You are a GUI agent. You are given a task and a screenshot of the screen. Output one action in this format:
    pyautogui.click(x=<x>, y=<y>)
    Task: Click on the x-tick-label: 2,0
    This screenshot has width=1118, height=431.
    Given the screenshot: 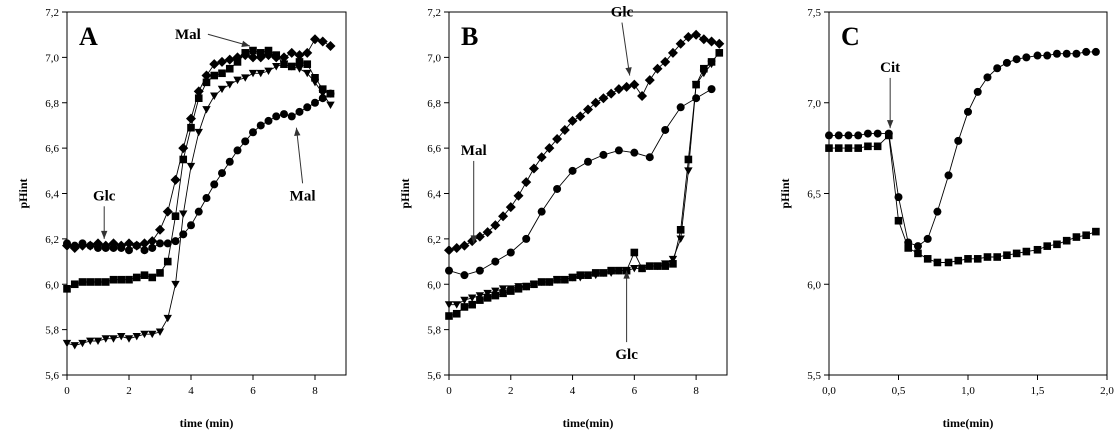 What is the action you would take?
    pyautogui.click(x=1107, y=391)
    